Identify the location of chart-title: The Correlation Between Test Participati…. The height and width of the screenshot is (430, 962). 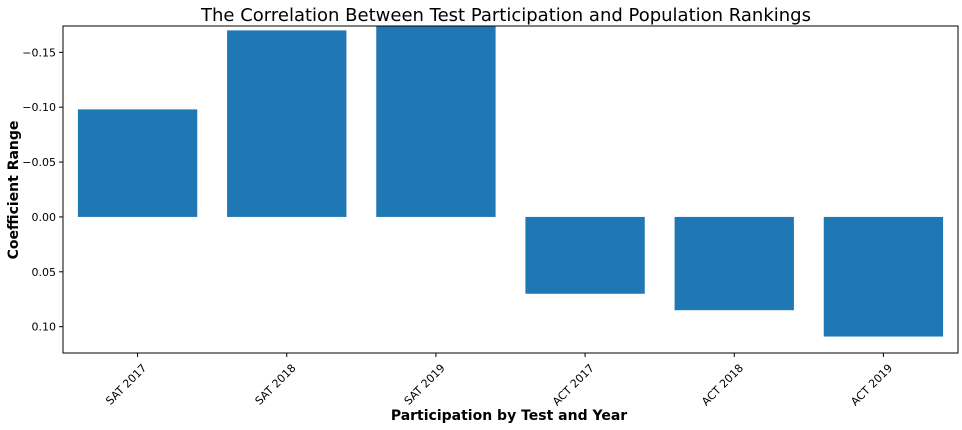
(505, 15).